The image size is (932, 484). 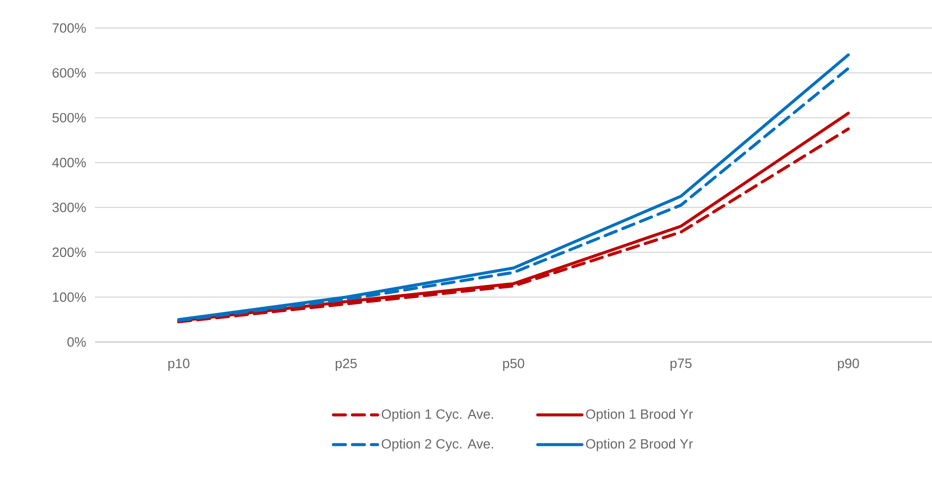 I want to click on legend-label: Option 1 Brood Yr, so click(x=639, y=415).